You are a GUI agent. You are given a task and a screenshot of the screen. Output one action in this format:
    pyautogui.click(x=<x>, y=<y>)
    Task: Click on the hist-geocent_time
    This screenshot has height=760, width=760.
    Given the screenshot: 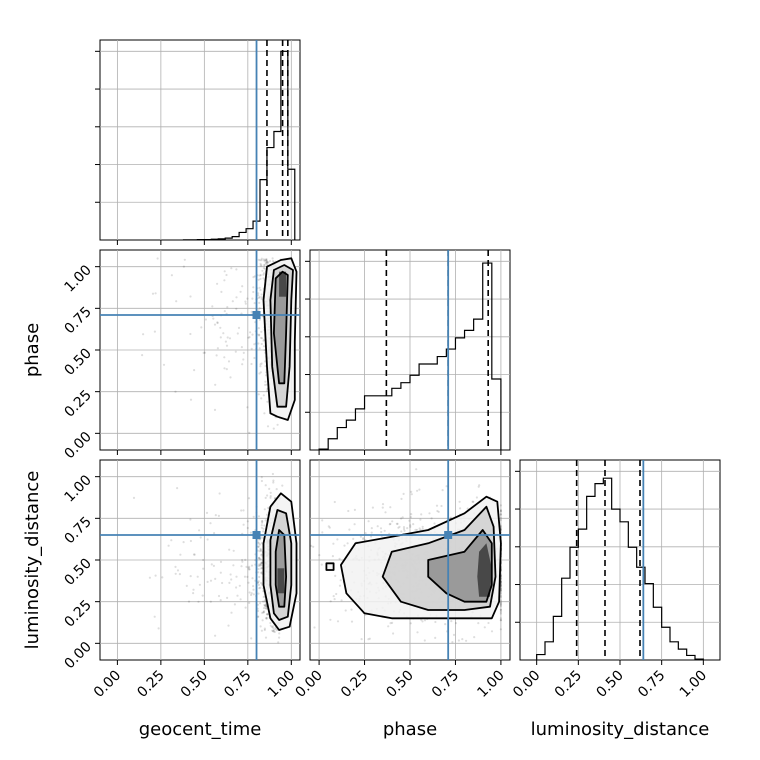 What is the action you would take?
    pyautogui.click(x=197, y=140)
    